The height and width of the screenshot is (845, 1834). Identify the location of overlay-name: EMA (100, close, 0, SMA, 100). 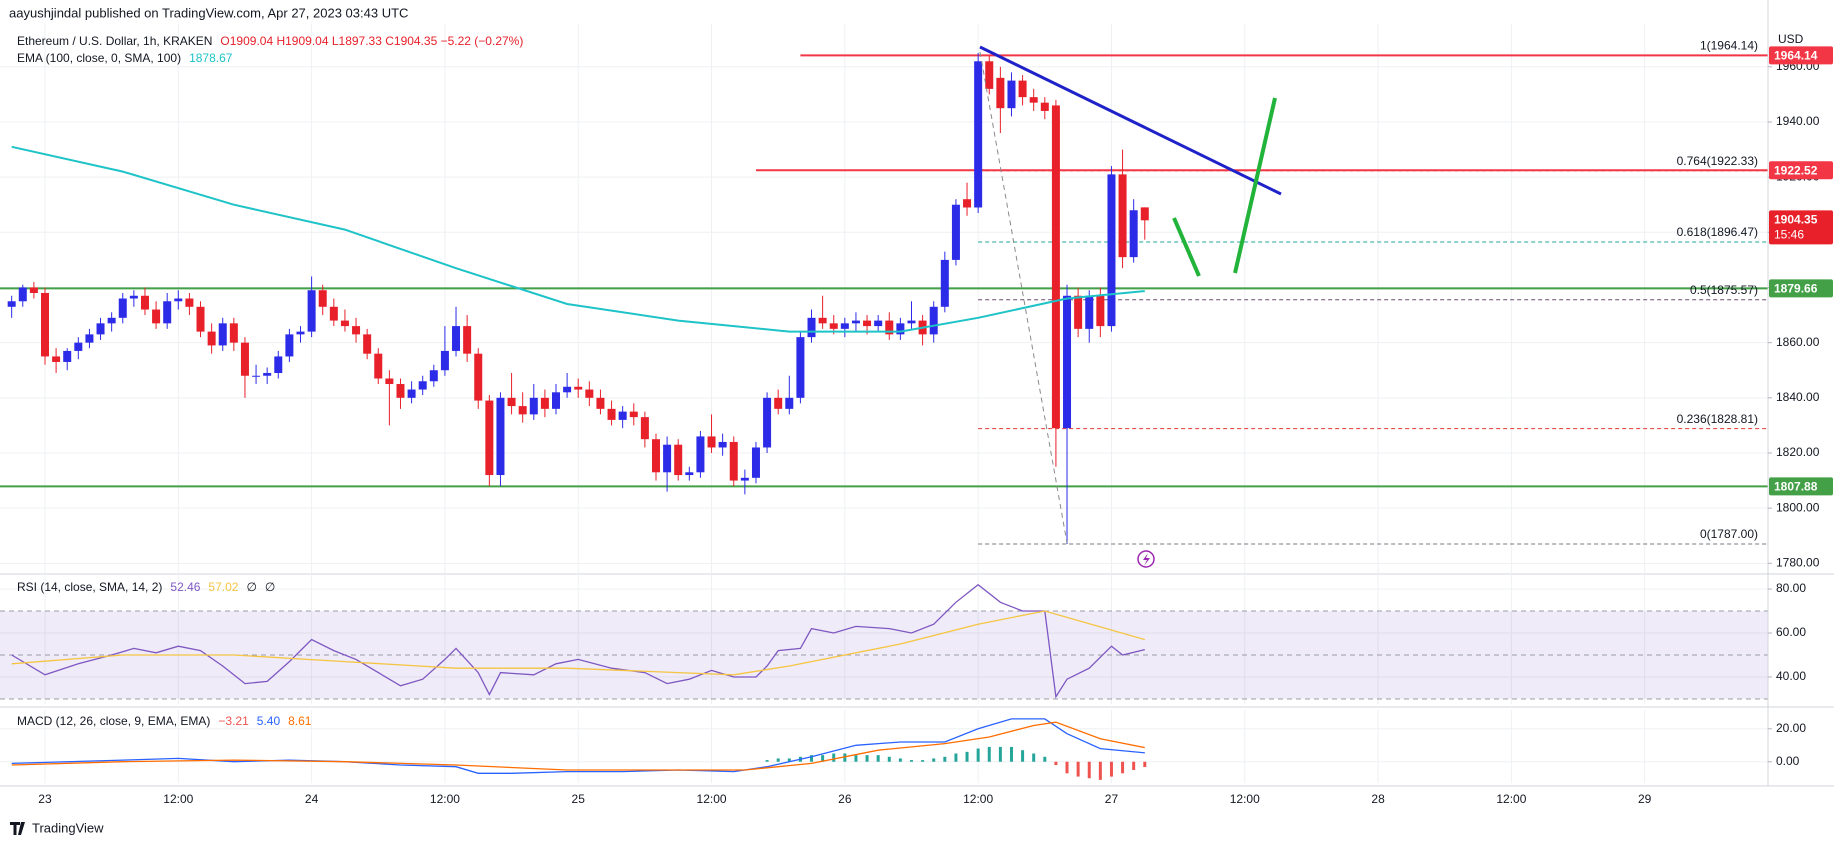
(99, 58).